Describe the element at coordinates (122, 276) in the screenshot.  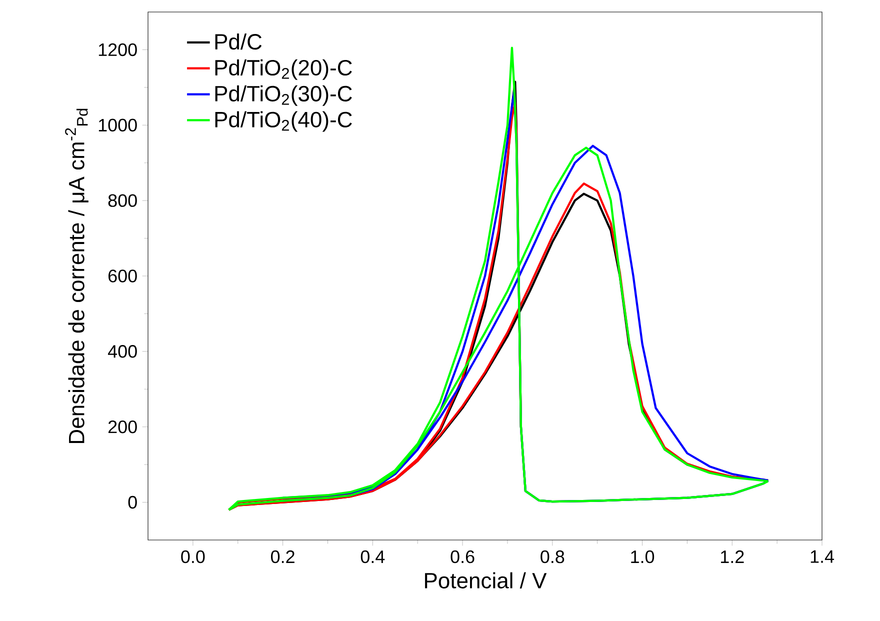
I see `y-tick-label: 600` at that location.